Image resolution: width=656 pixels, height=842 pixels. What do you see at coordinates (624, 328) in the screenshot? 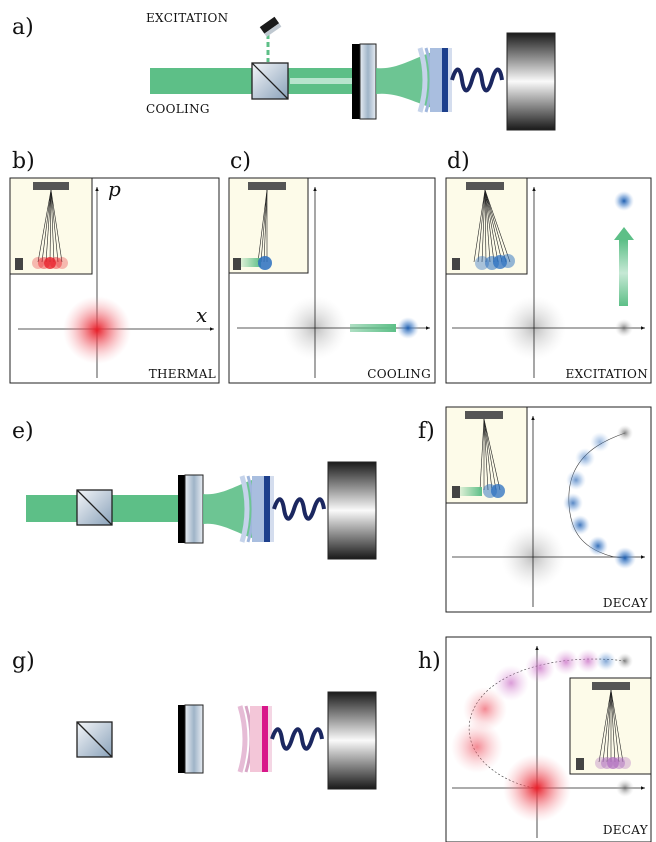
I see `cooled-state-d` at bounding box center [624, 328].